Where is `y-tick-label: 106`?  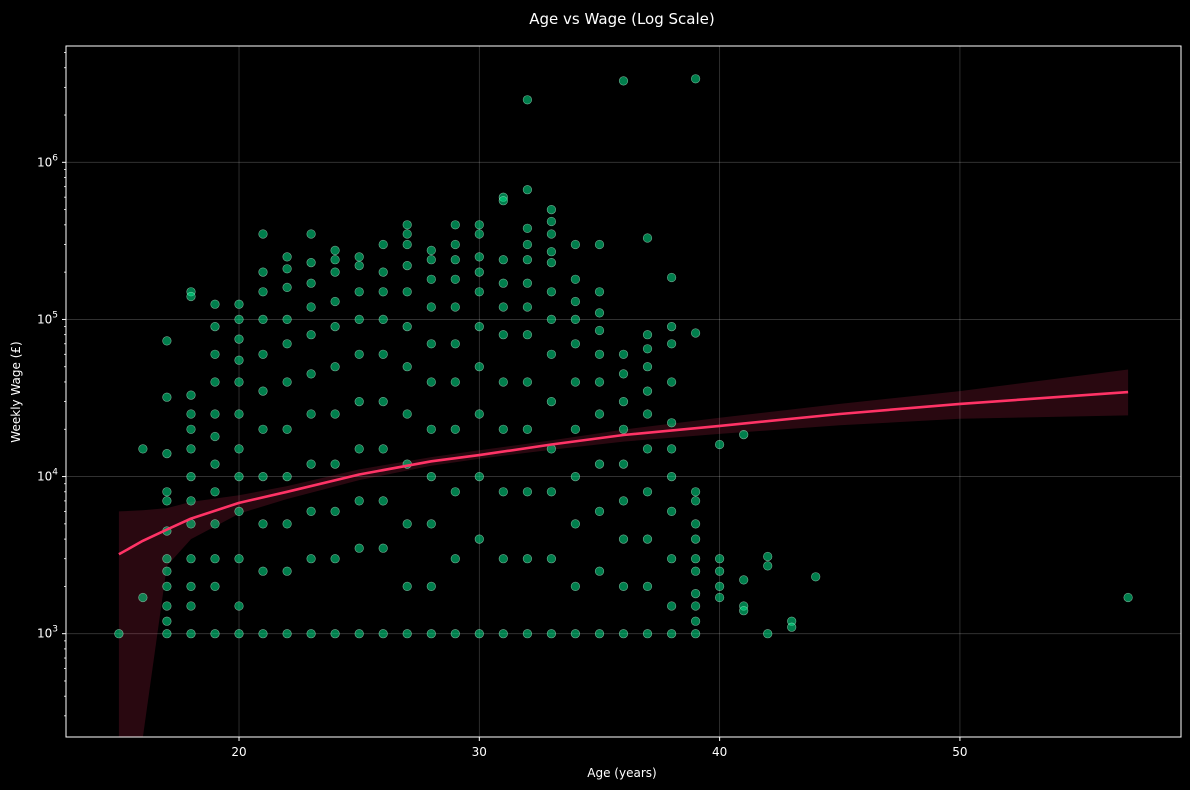
y-tick-label: 106 is located at coordinates (47, 161).